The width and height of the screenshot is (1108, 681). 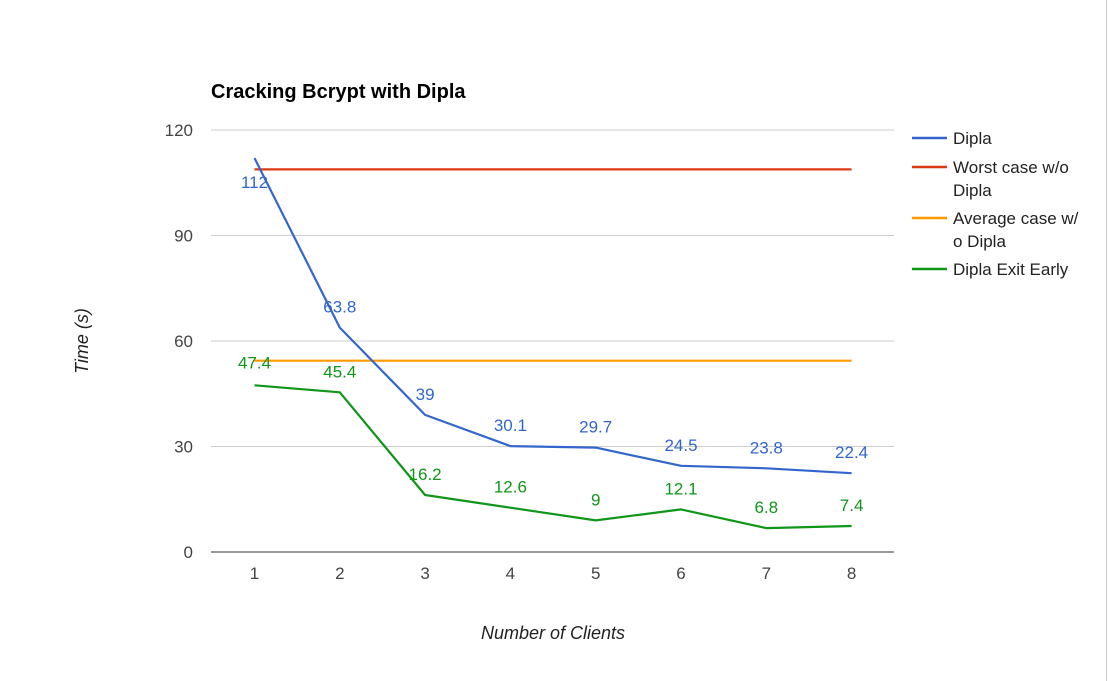 What do you see at coordinates (339, 371) in the screenshot?
I see `data-label: 45.4` at bounding box center [339, 371].